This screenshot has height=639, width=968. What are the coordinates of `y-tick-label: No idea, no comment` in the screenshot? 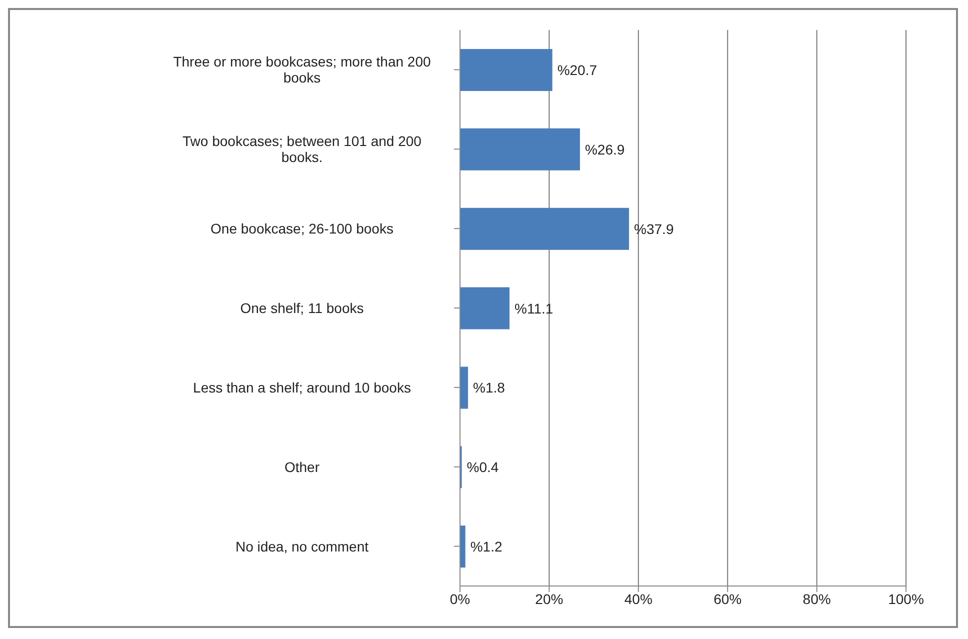 It's located at (302, 546).